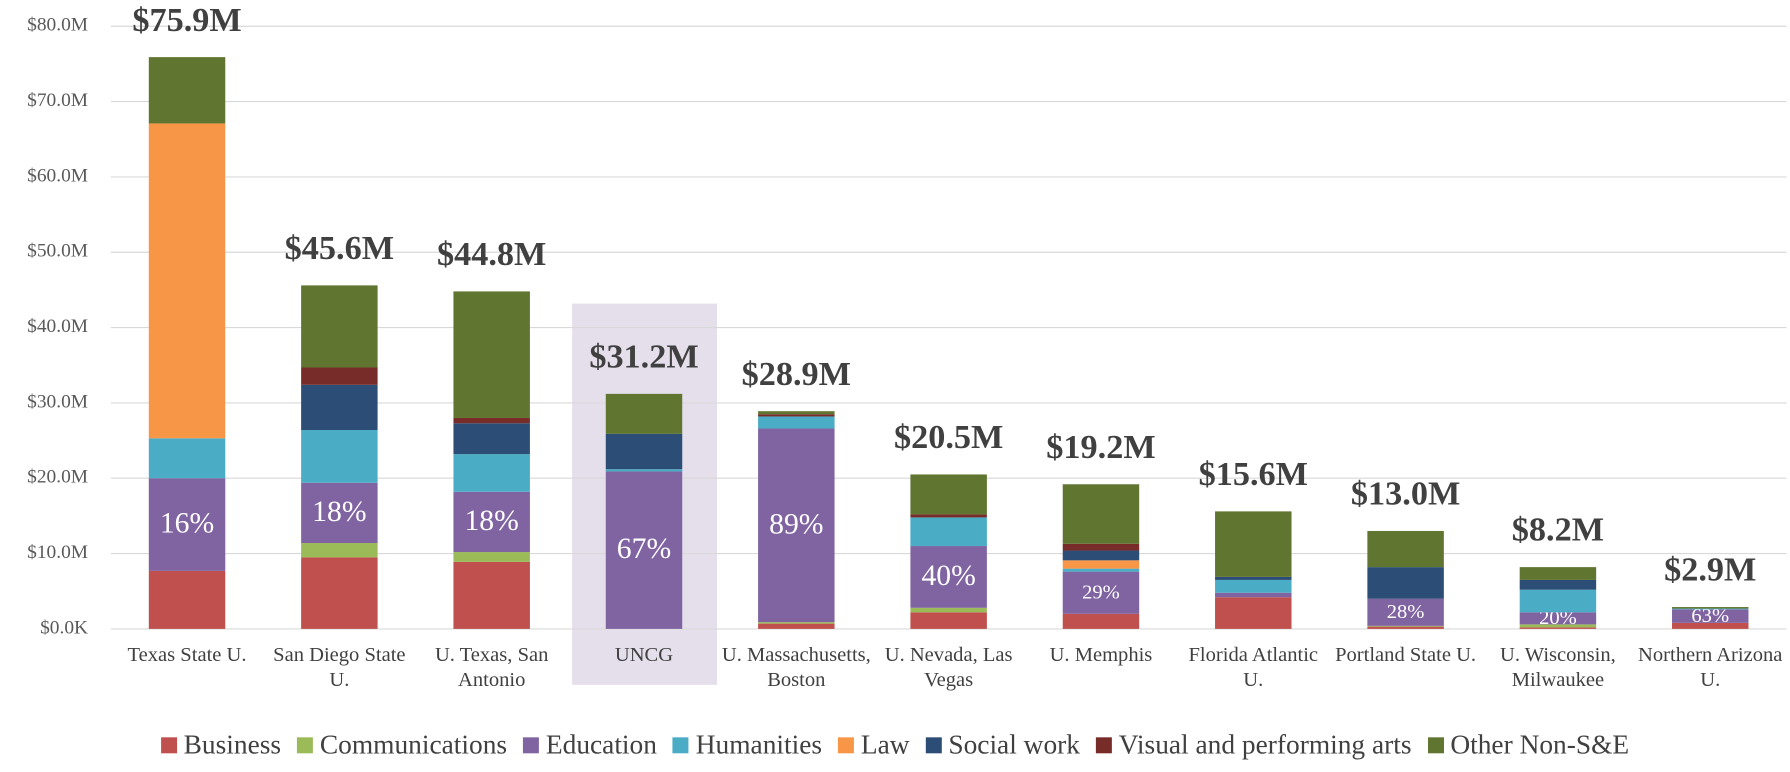  Describe the element at coordinates (1558, 667) in the screenshot. I see `x-label-box: U. Wisconsin, Milwaukee` at that location.